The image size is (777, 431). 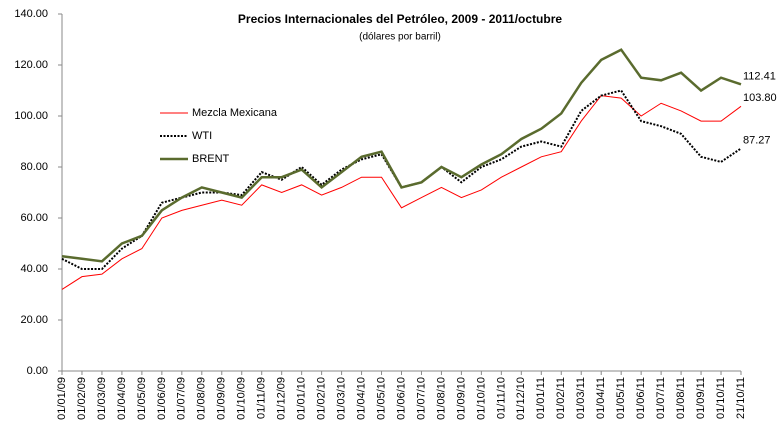 What do you see at coordinates (282, 398) in the screenshot?
I see `x-tick-label: 01/12/09` at bounding box center [282, 398].